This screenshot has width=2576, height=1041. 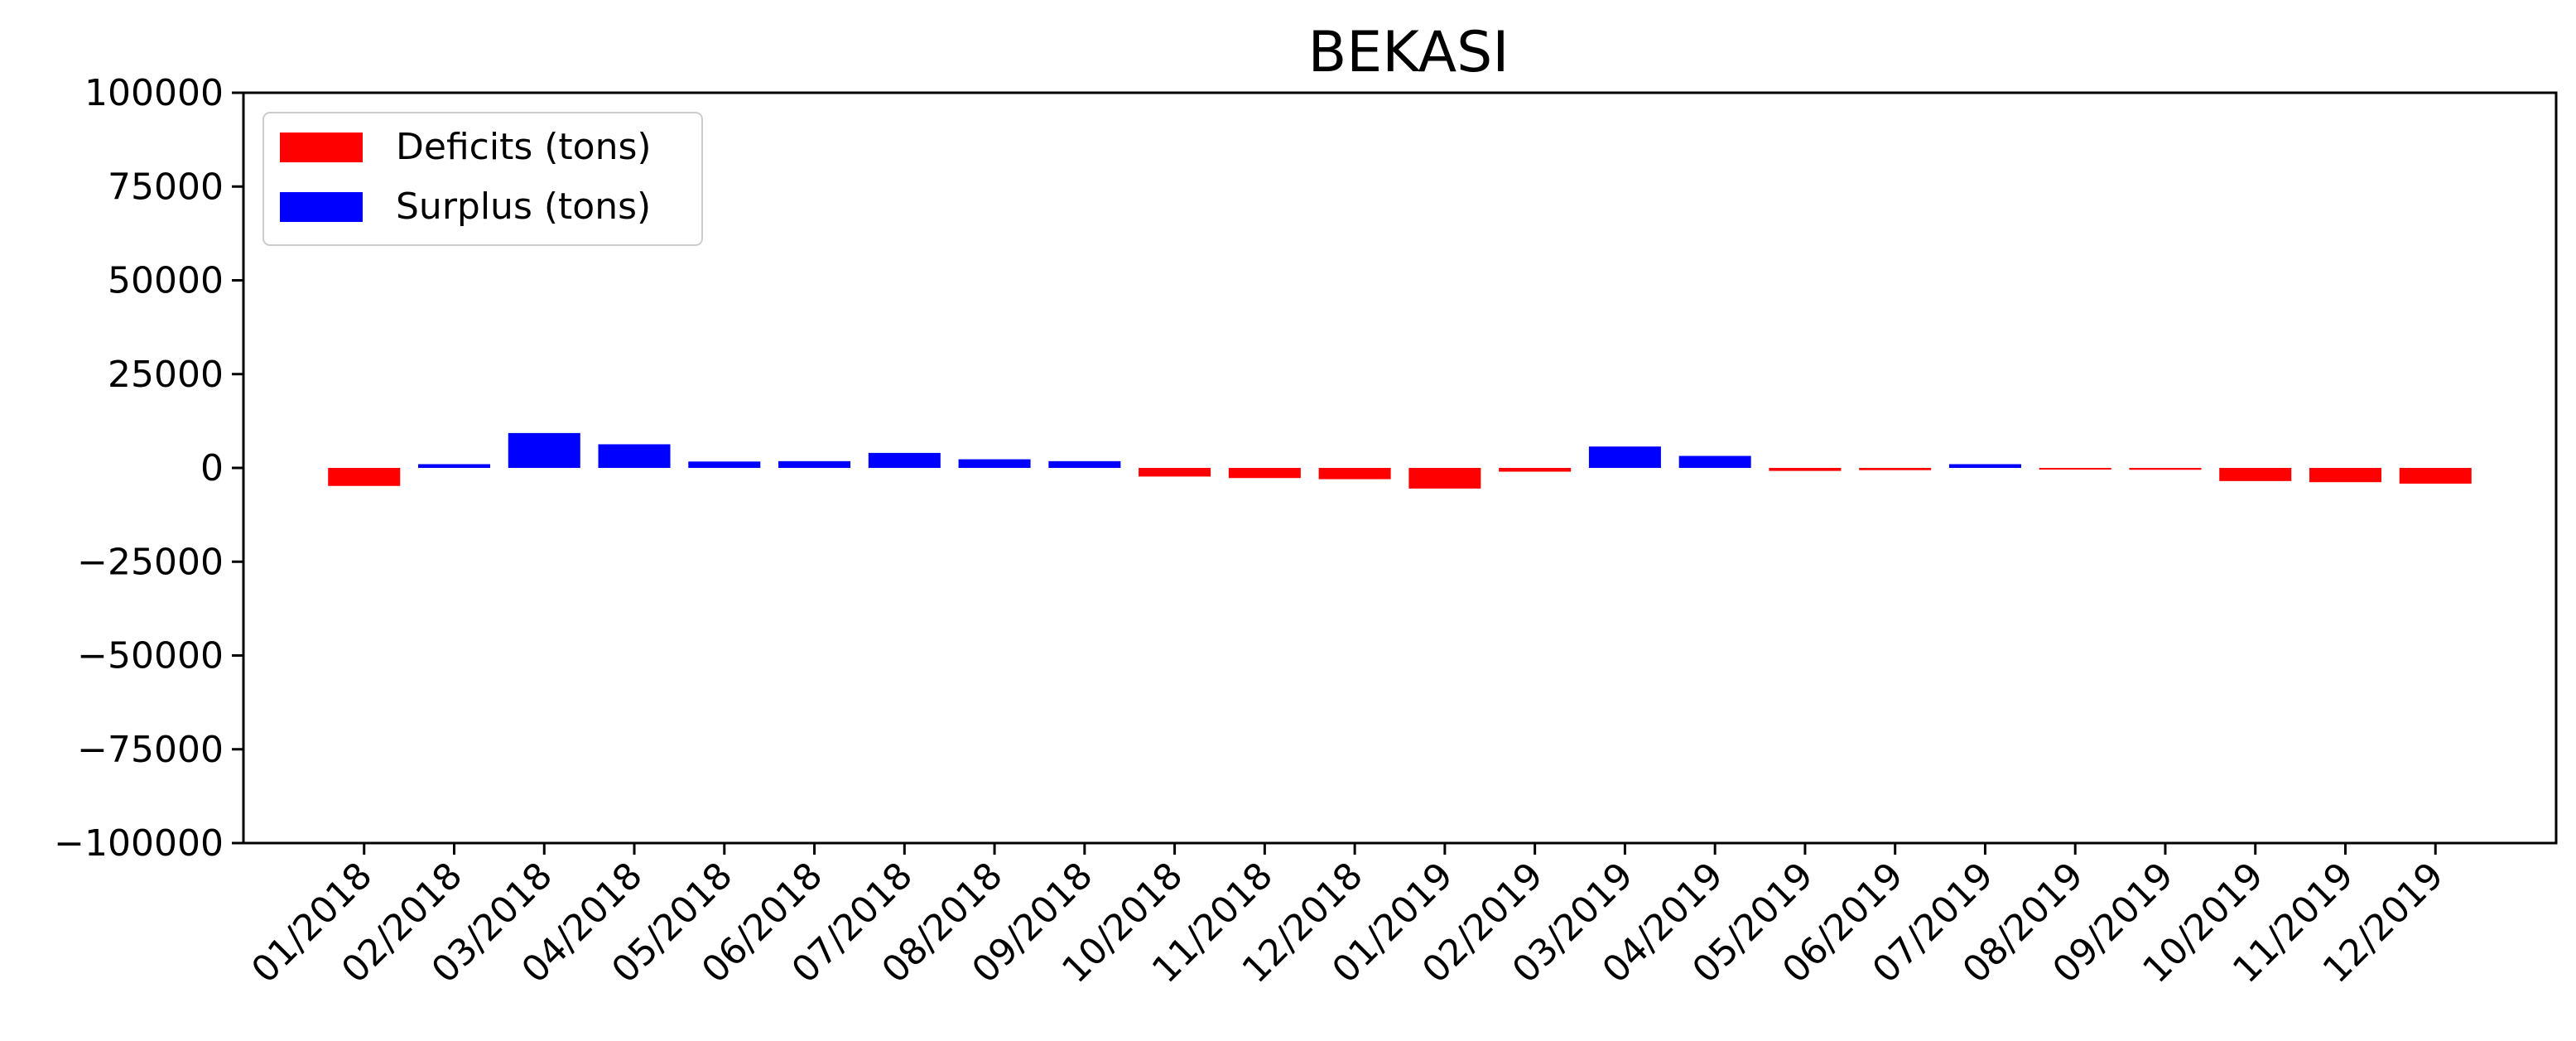 What do you see at coordinates (150, 750) in the screenshot?
I see `y-tick-label: −75000` at bounding box center [150, 750].